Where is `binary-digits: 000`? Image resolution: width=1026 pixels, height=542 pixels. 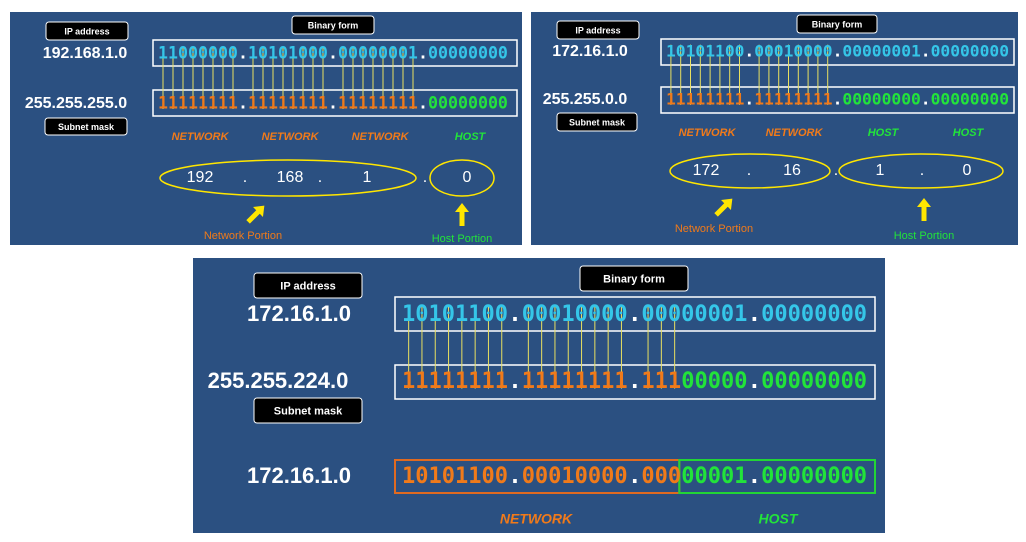
binary-digits: 000 is located at coordinates (661, 476).